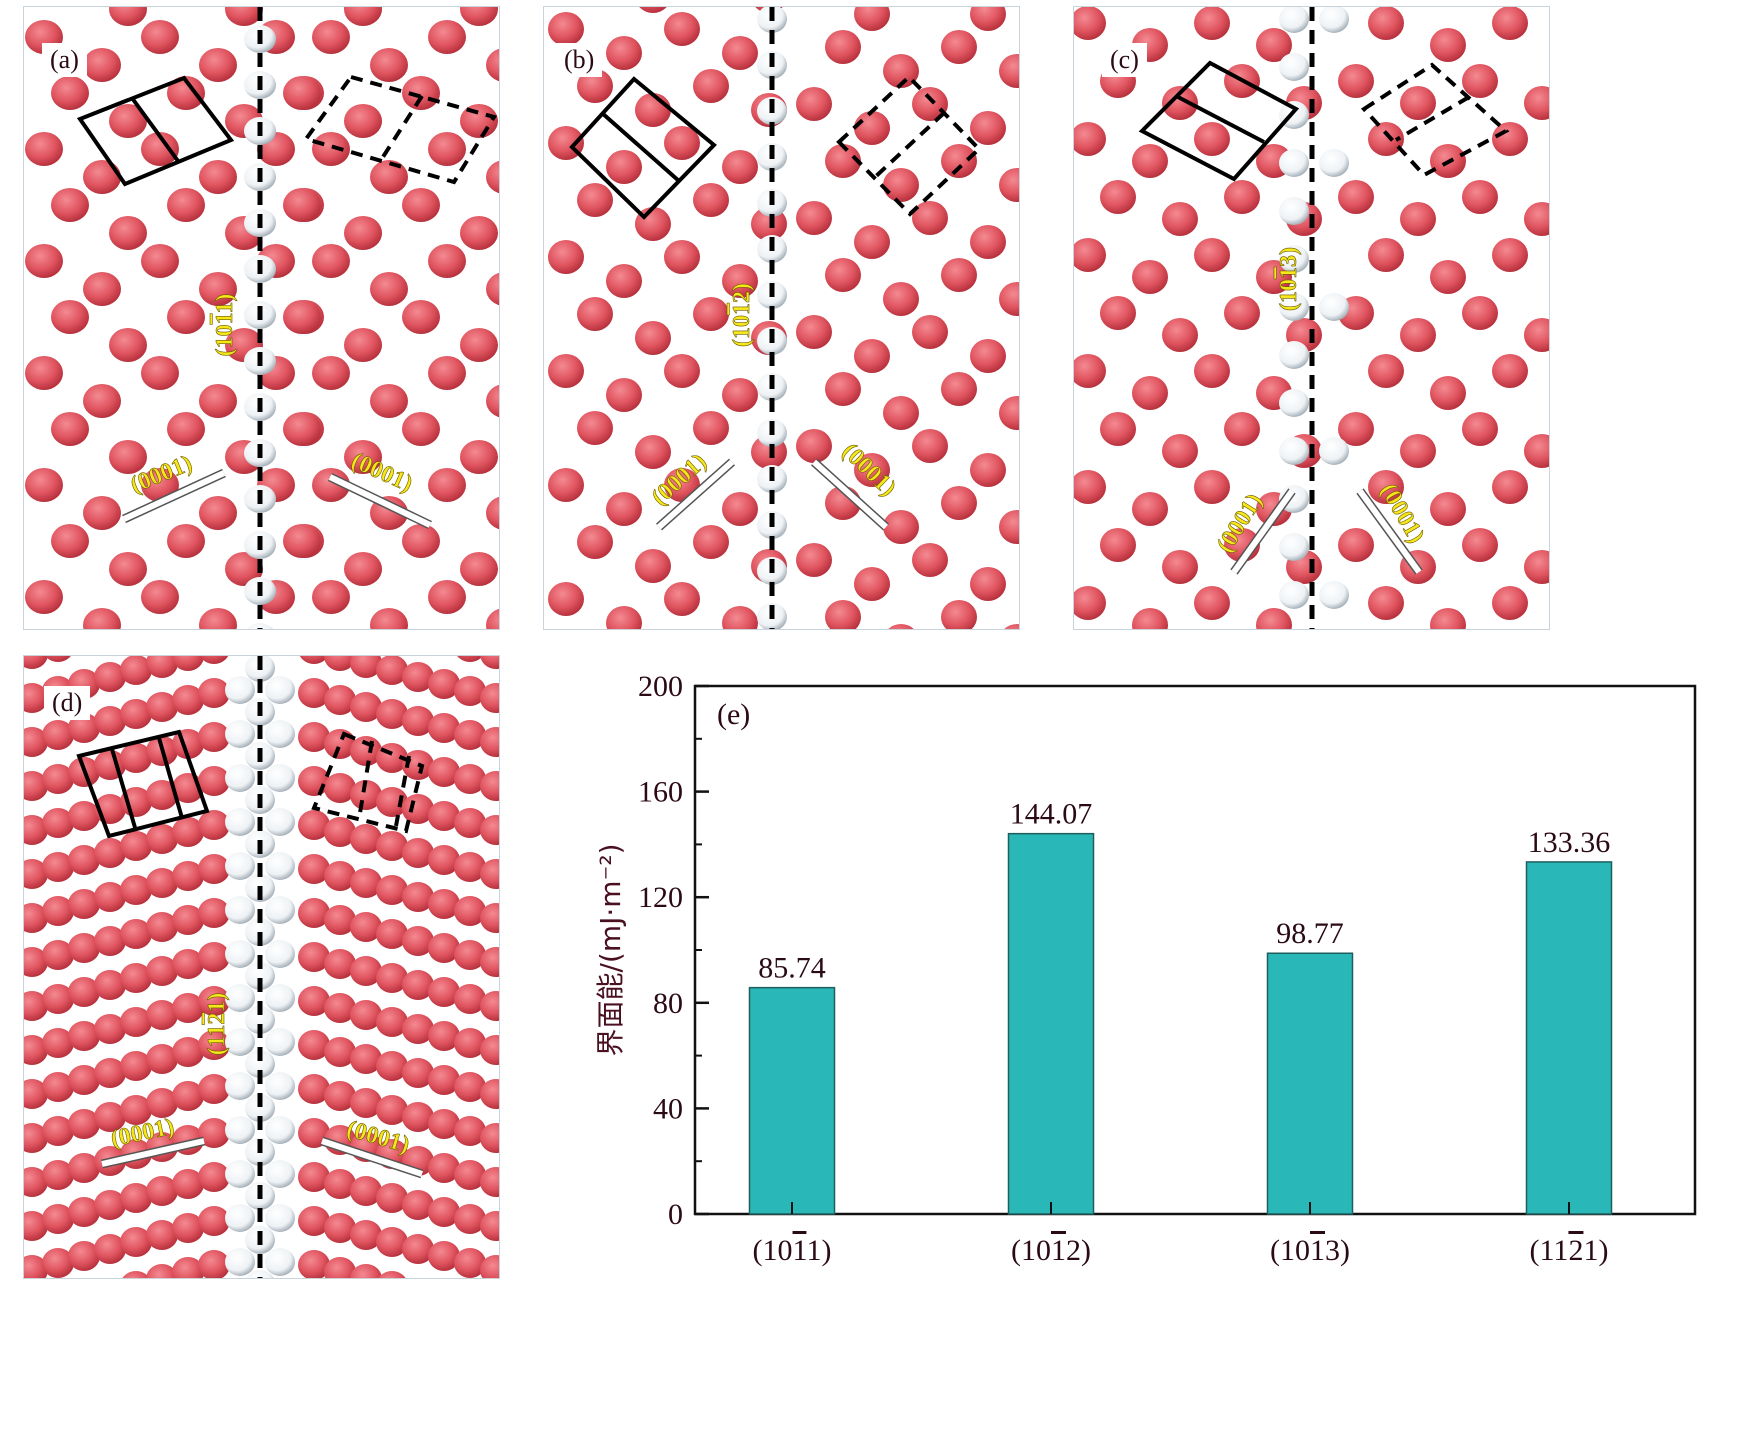 This screenshot has width=1757, height=1454. What do you see at coordinates (217, 1024) in the screenshot?
I see `svg-text: (1121)` at bounding box center [217, 1024].